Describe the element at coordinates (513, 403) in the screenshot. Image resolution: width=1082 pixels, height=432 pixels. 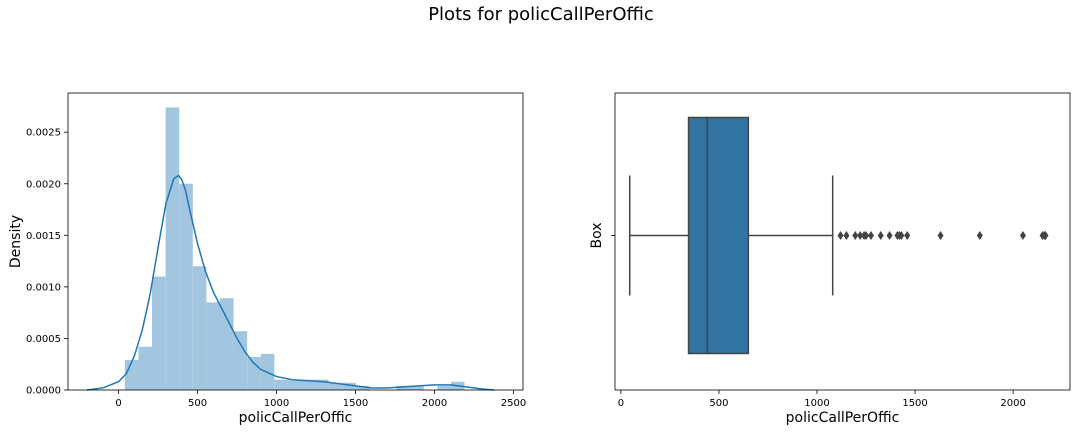
I see `histogram-x-tick-label: 2500` at that location.